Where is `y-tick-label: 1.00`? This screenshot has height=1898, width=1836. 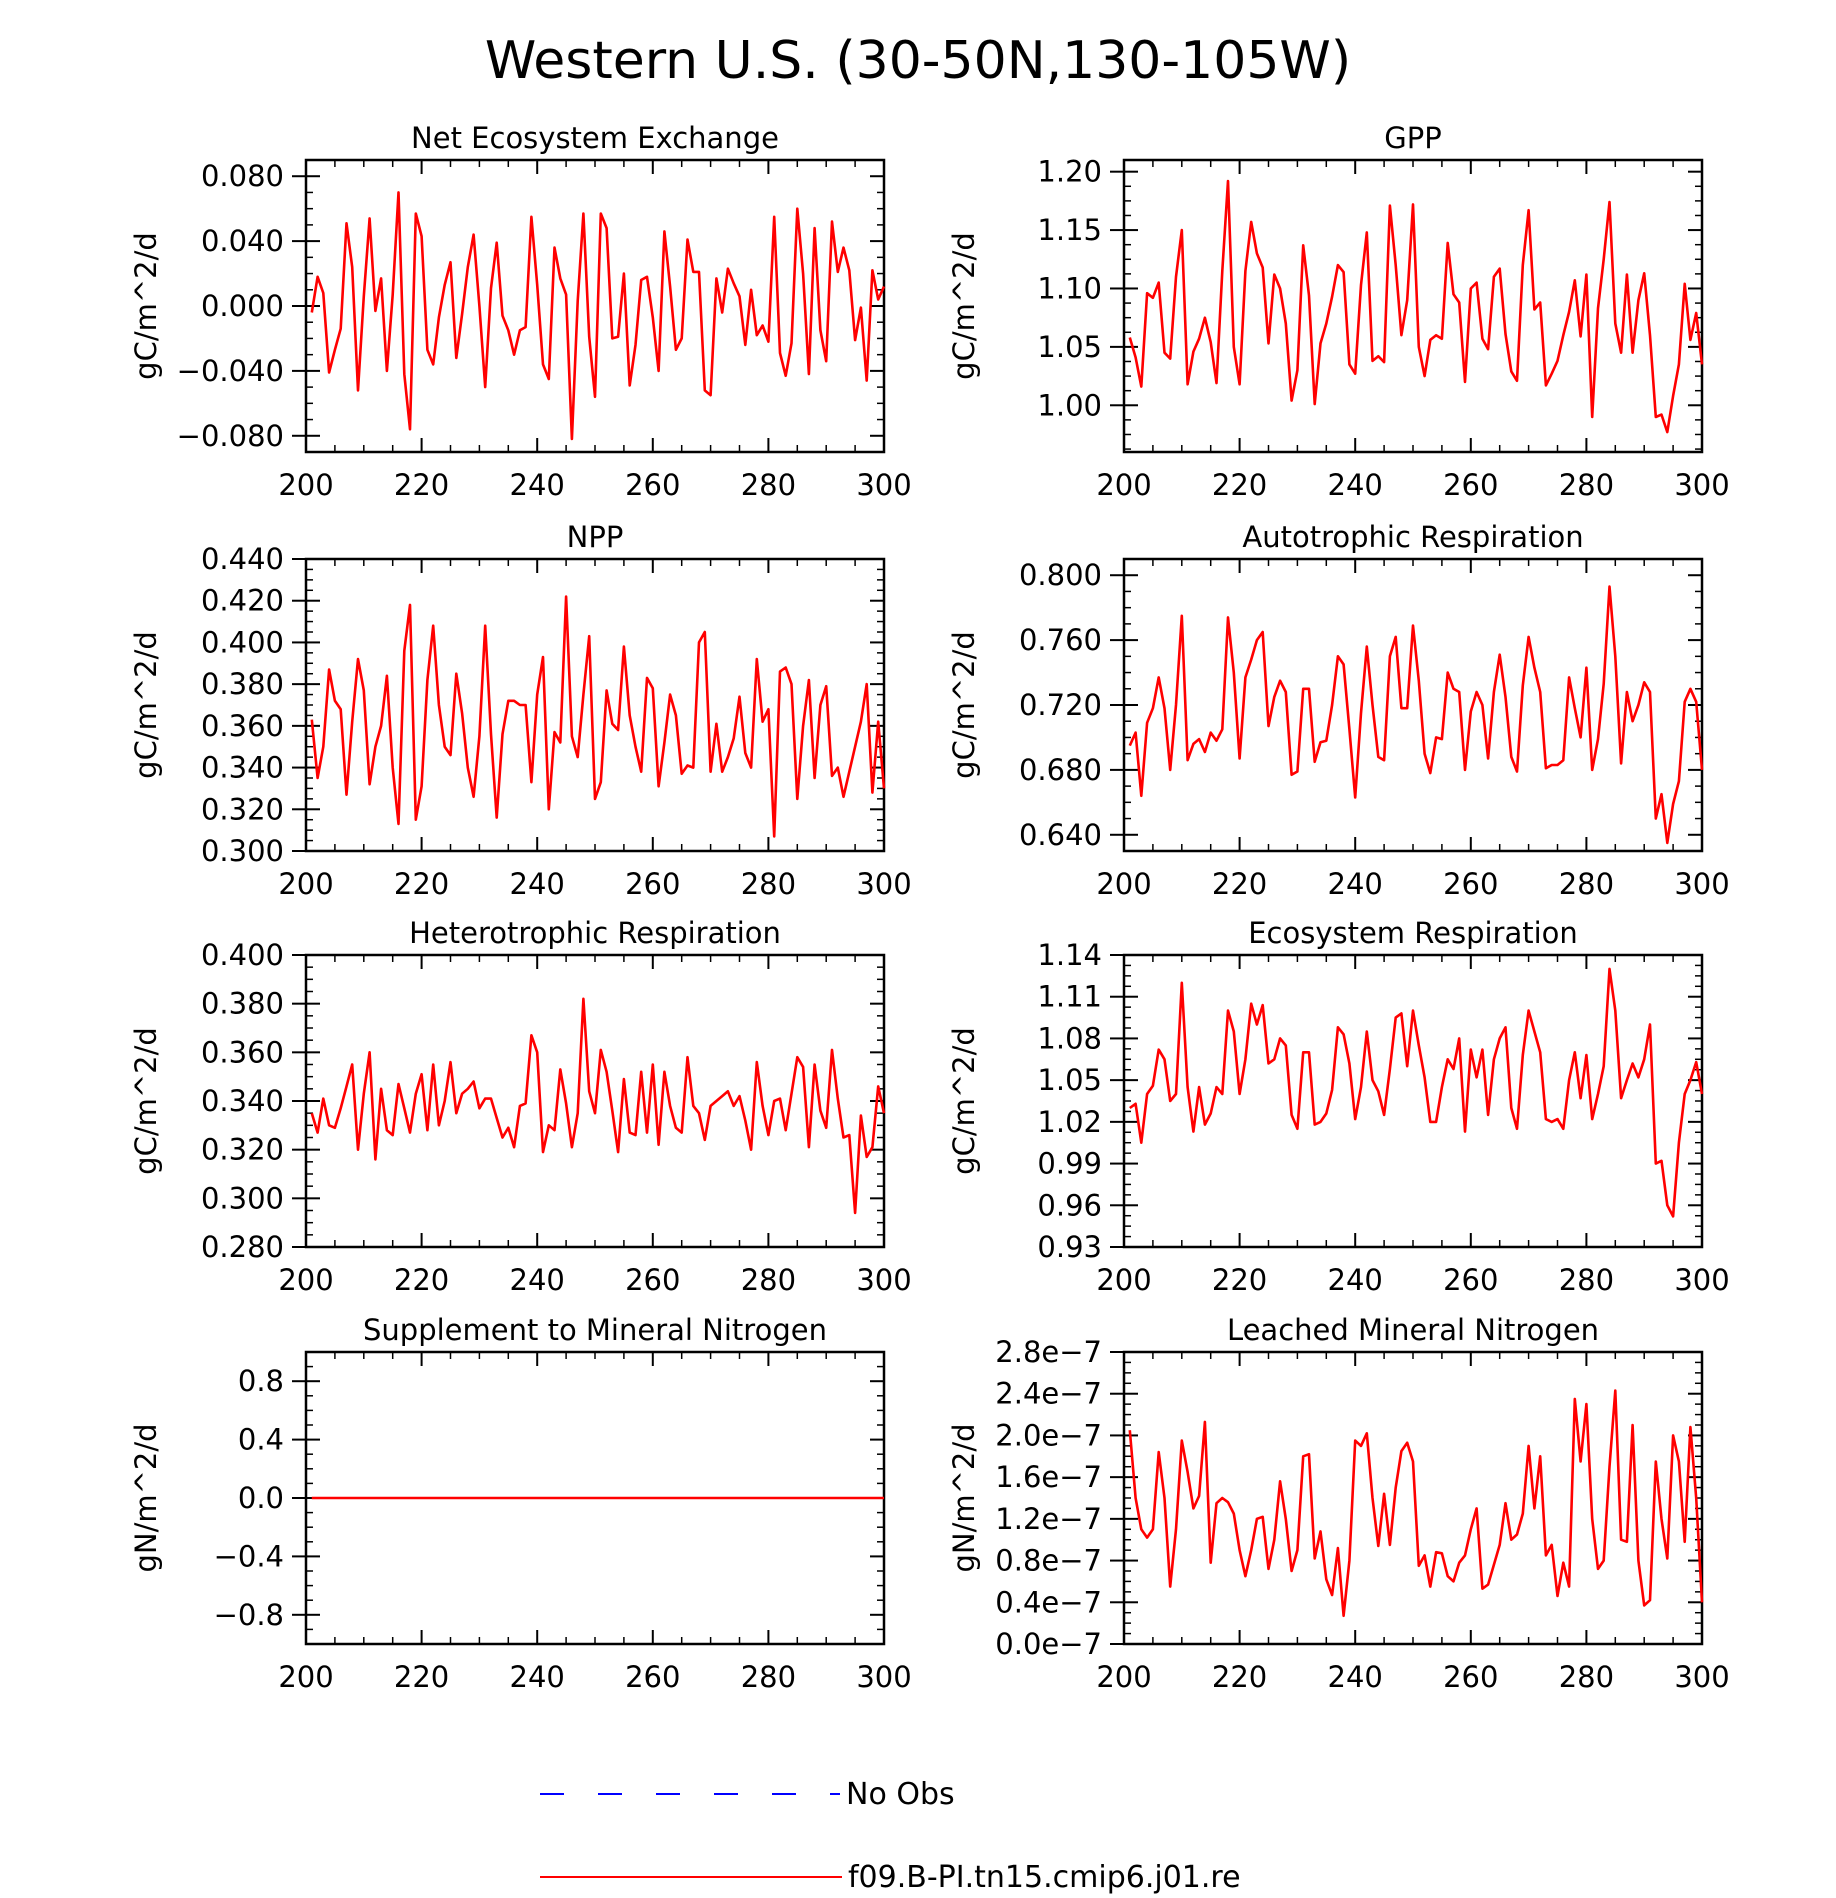
y-tick-label: 1.00 is located at coordinates (1069, 405).